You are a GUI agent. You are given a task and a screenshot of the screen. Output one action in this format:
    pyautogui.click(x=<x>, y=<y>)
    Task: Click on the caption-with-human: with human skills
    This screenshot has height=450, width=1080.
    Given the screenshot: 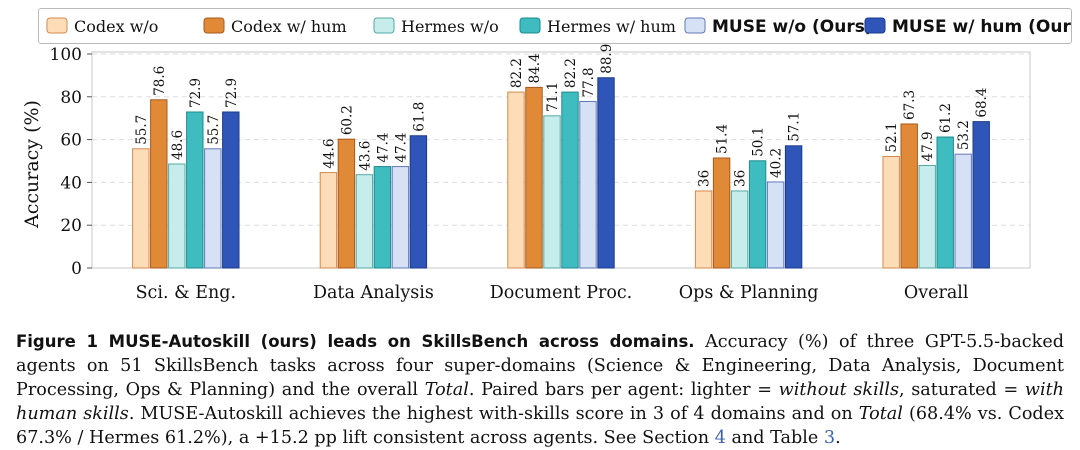 What is the action you would take?
    pyautogui.click(x=540, y=402)
    